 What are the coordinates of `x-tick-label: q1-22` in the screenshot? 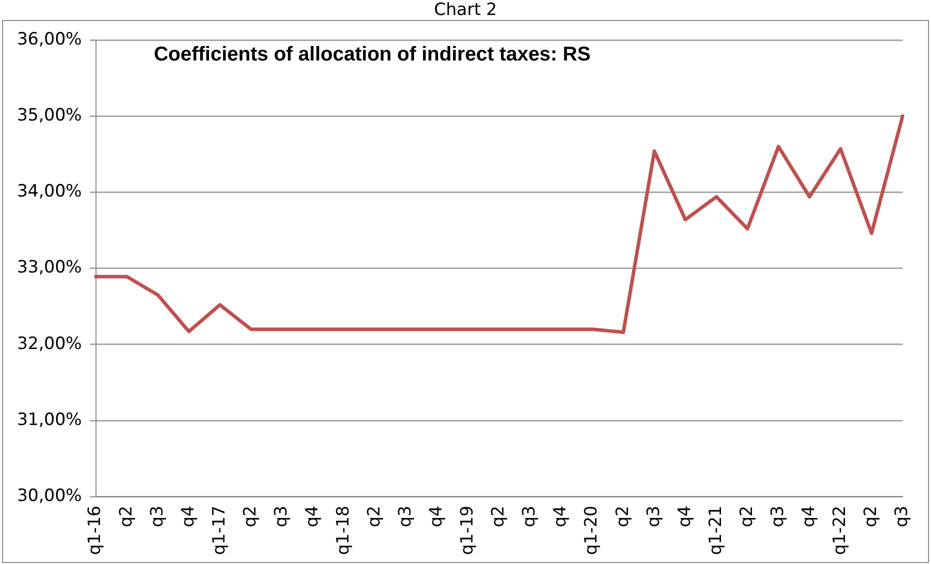 It's located at (840, 530).